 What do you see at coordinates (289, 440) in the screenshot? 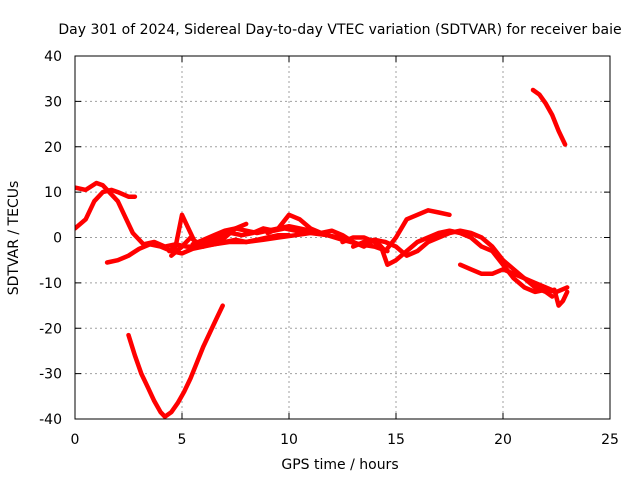
I see `x-tick-label: 10` at bounding box center [289, 440].